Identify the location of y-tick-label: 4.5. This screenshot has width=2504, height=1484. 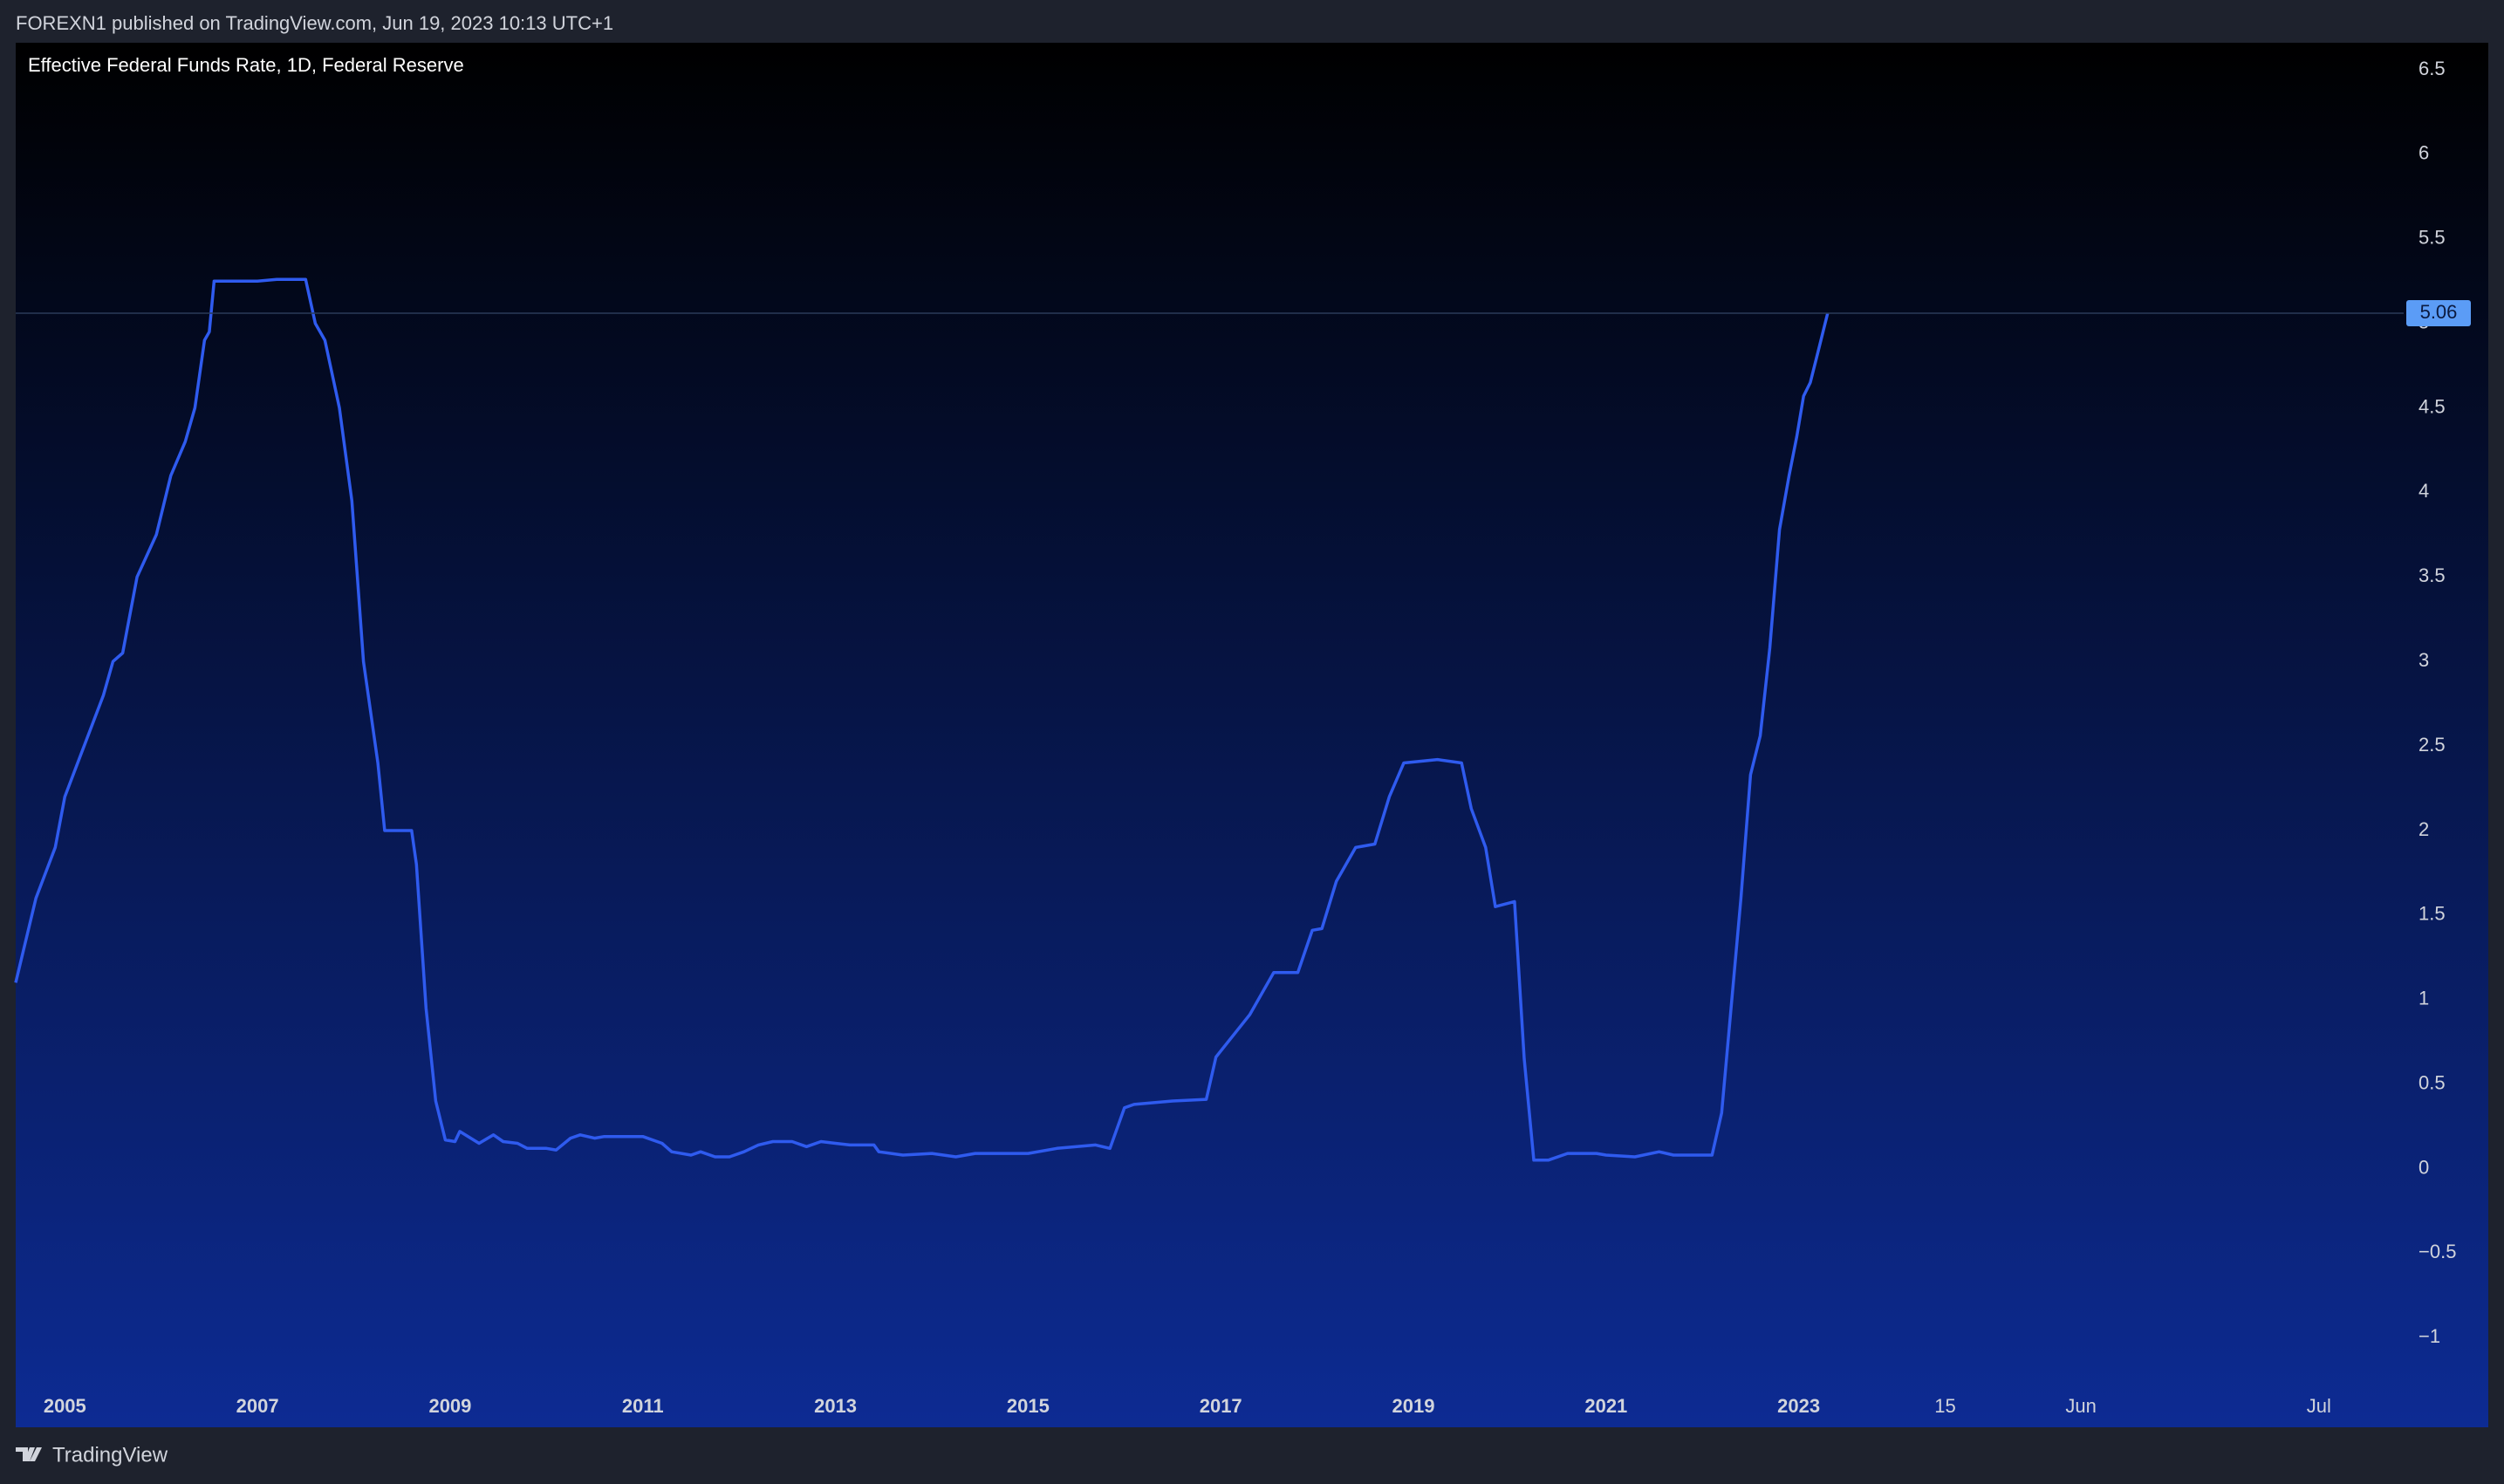
(2432, 406).